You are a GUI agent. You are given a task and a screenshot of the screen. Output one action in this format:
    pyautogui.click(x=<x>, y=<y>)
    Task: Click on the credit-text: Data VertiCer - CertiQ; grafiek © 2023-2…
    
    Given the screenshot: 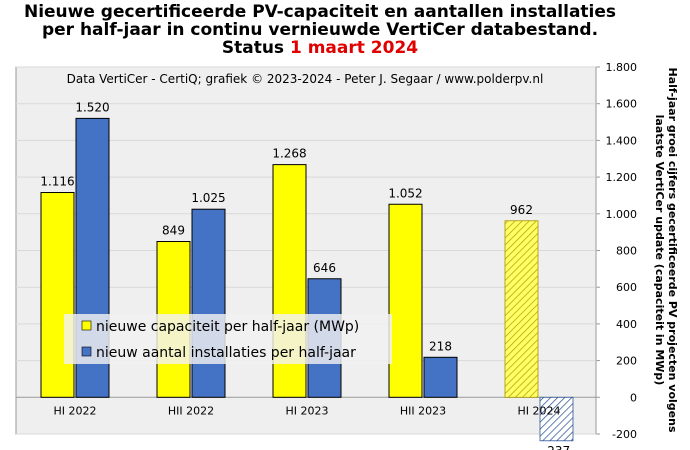 What is the action you would take?
    pyautogui.click(x=305, y=79)
    